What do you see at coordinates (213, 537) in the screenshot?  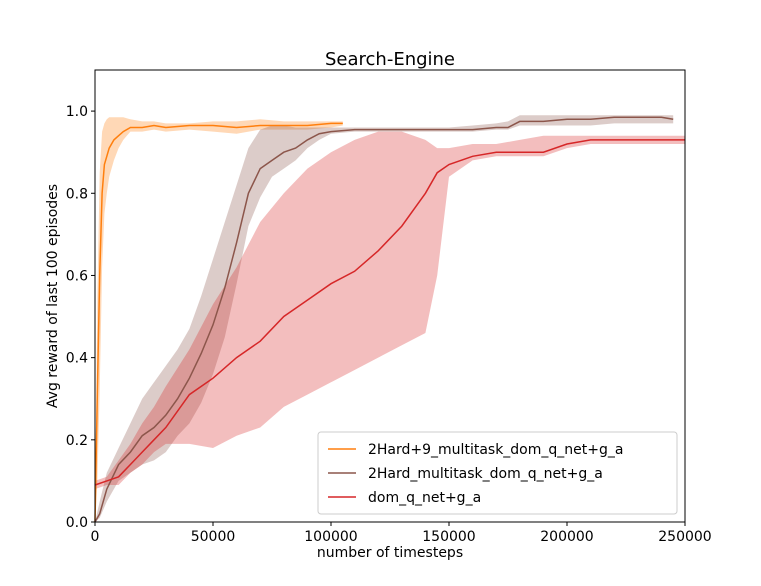 I see `x-tick-label: 50000` at bounding box center [213, 537].